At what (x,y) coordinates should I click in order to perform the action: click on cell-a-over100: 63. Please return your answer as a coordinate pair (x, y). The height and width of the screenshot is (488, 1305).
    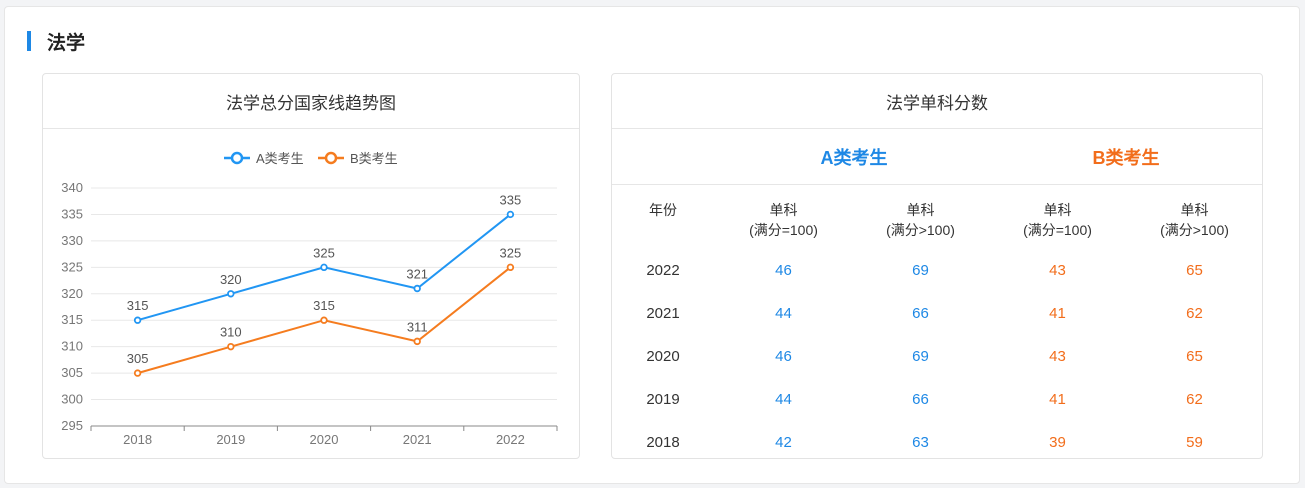
    Looking at the image, I should click on (920, 442).